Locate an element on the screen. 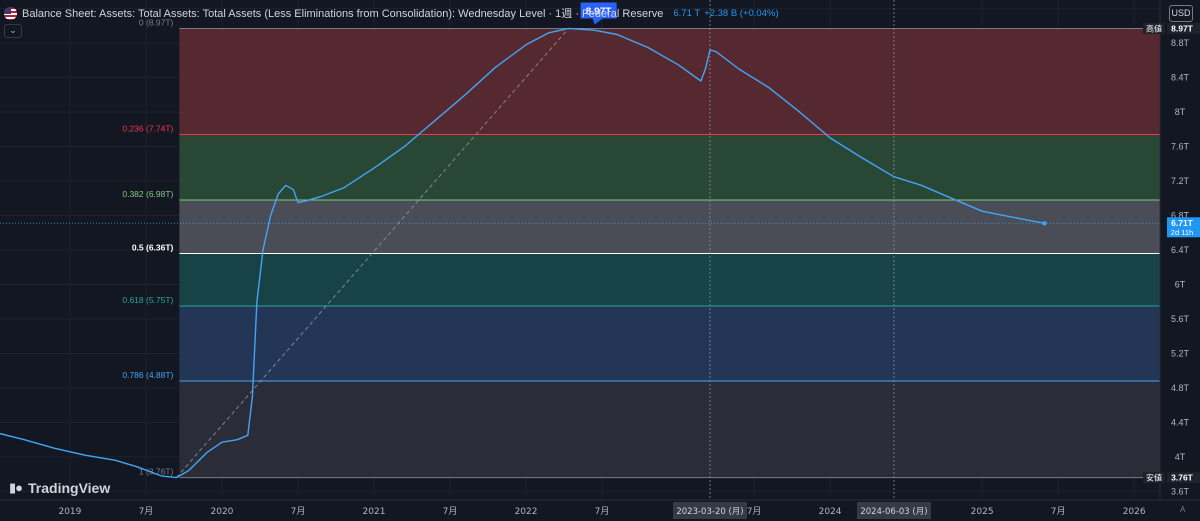  fib-level-label: 0.236 (7.74T) is located at coordinates (147, 128).